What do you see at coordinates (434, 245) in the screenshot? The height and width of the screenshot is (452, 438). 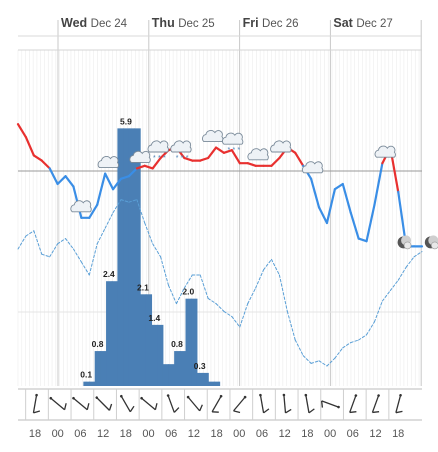 I see `small-cloud` at bounding box center [434, 245].